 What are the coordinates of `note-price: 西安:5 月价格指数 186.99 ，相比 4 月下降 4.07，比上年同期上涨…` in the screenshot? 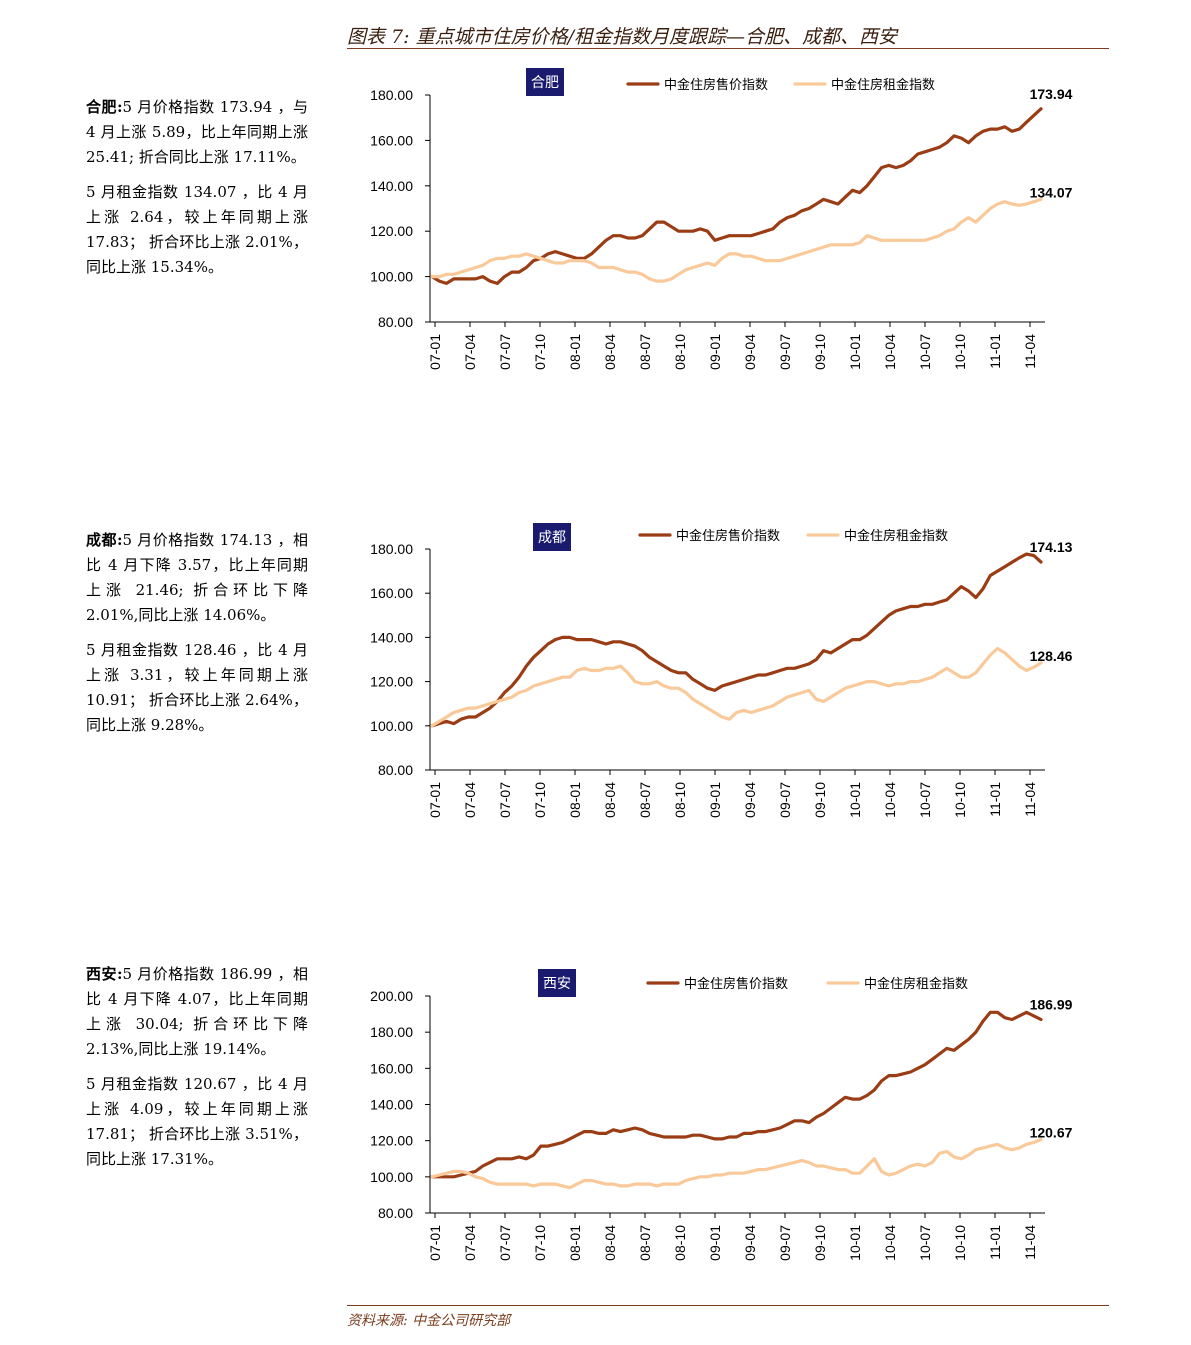 It's located at (197, 1011).